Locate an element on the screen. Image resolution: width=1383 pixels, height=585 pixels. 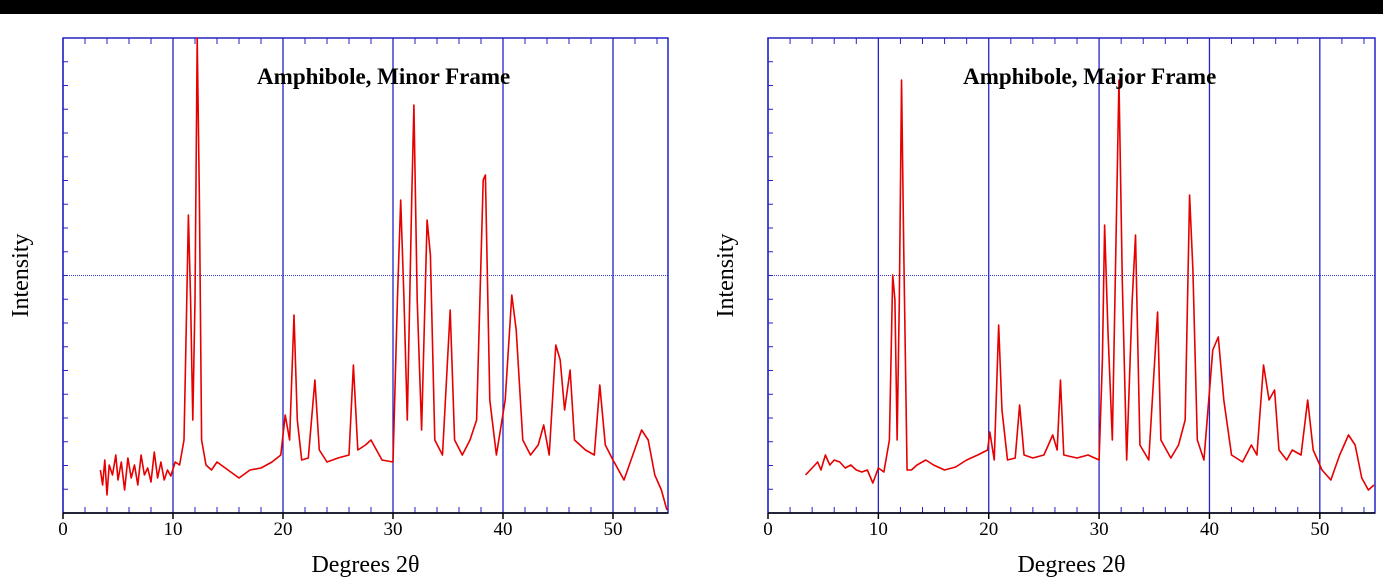
top-bar is located at coordinates (691, 7).